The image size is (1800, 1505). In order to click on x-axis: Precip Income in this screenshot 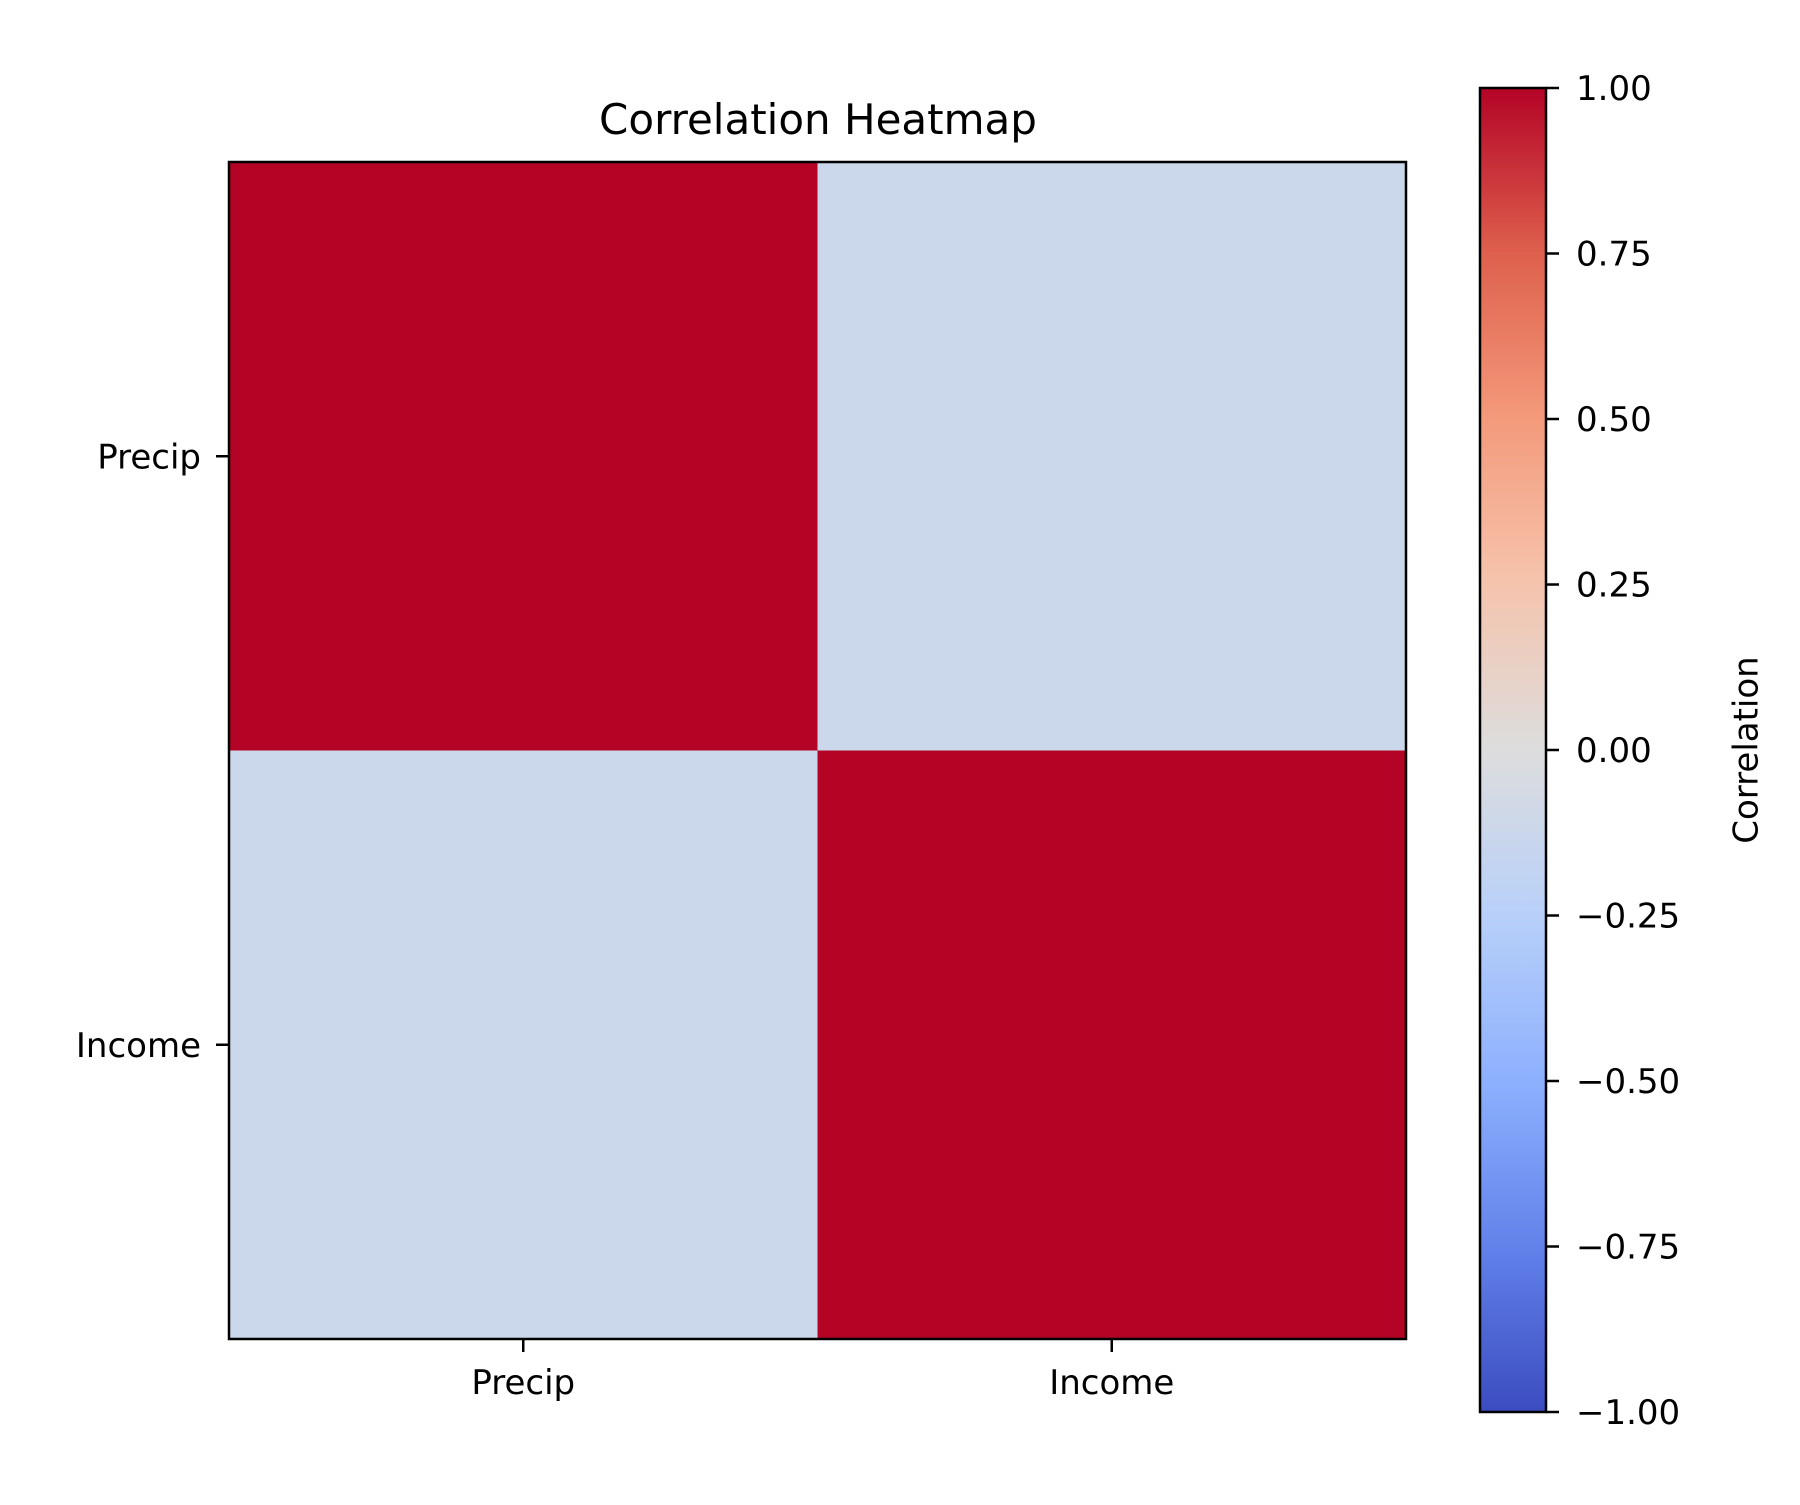, I will do `click(822, 1371)`.